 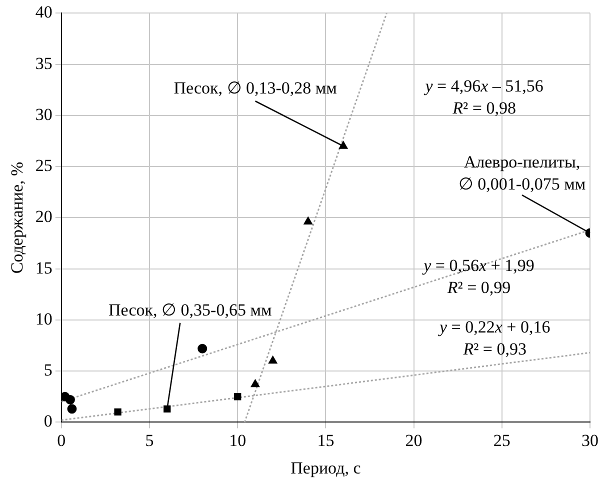 What do you see at coordinates (326, 468) in the screenshot?
I see `x-axis-title: Период, с` at bounding box center [326, 468].